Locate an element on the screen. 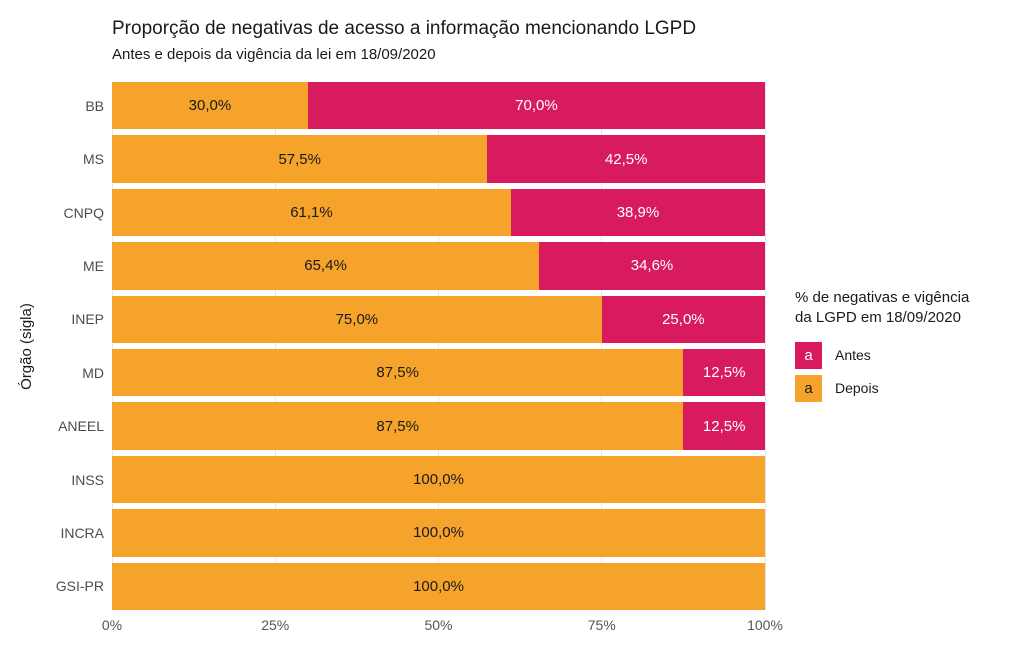 This screenshot has width=1024, height=657. y-axis-label-incra: INCRA is located at coordinates (82, 532).